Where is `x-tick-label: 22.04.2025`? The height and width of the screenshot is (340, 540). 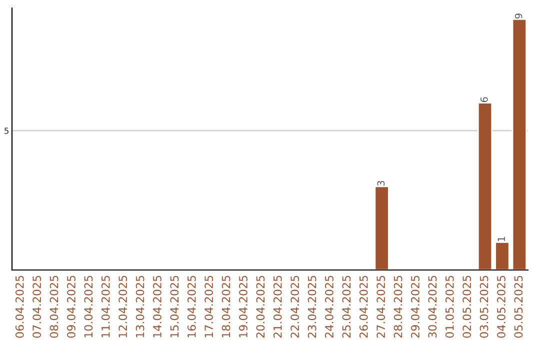 x-tick-label: 22.04.2025 is located at coordinates (295, 307).